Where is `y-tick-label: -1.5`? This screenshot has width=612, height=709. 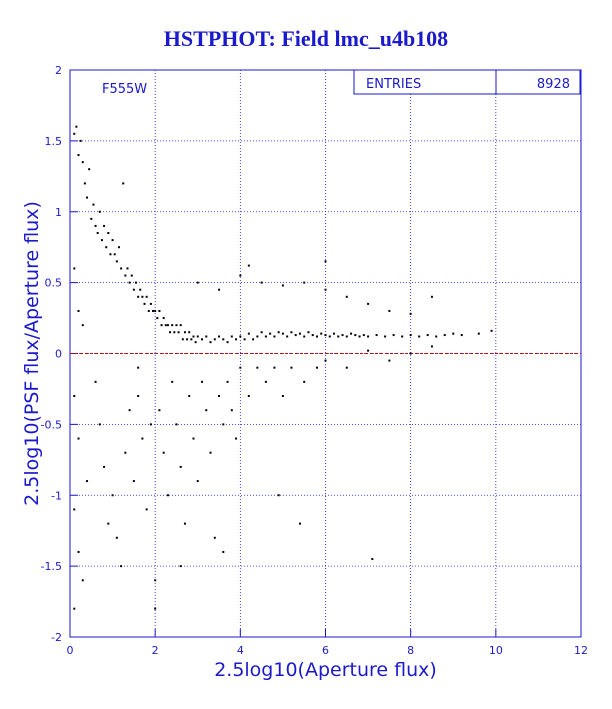
y-tick-label: -1.5 is located at coordinates (51, 566).